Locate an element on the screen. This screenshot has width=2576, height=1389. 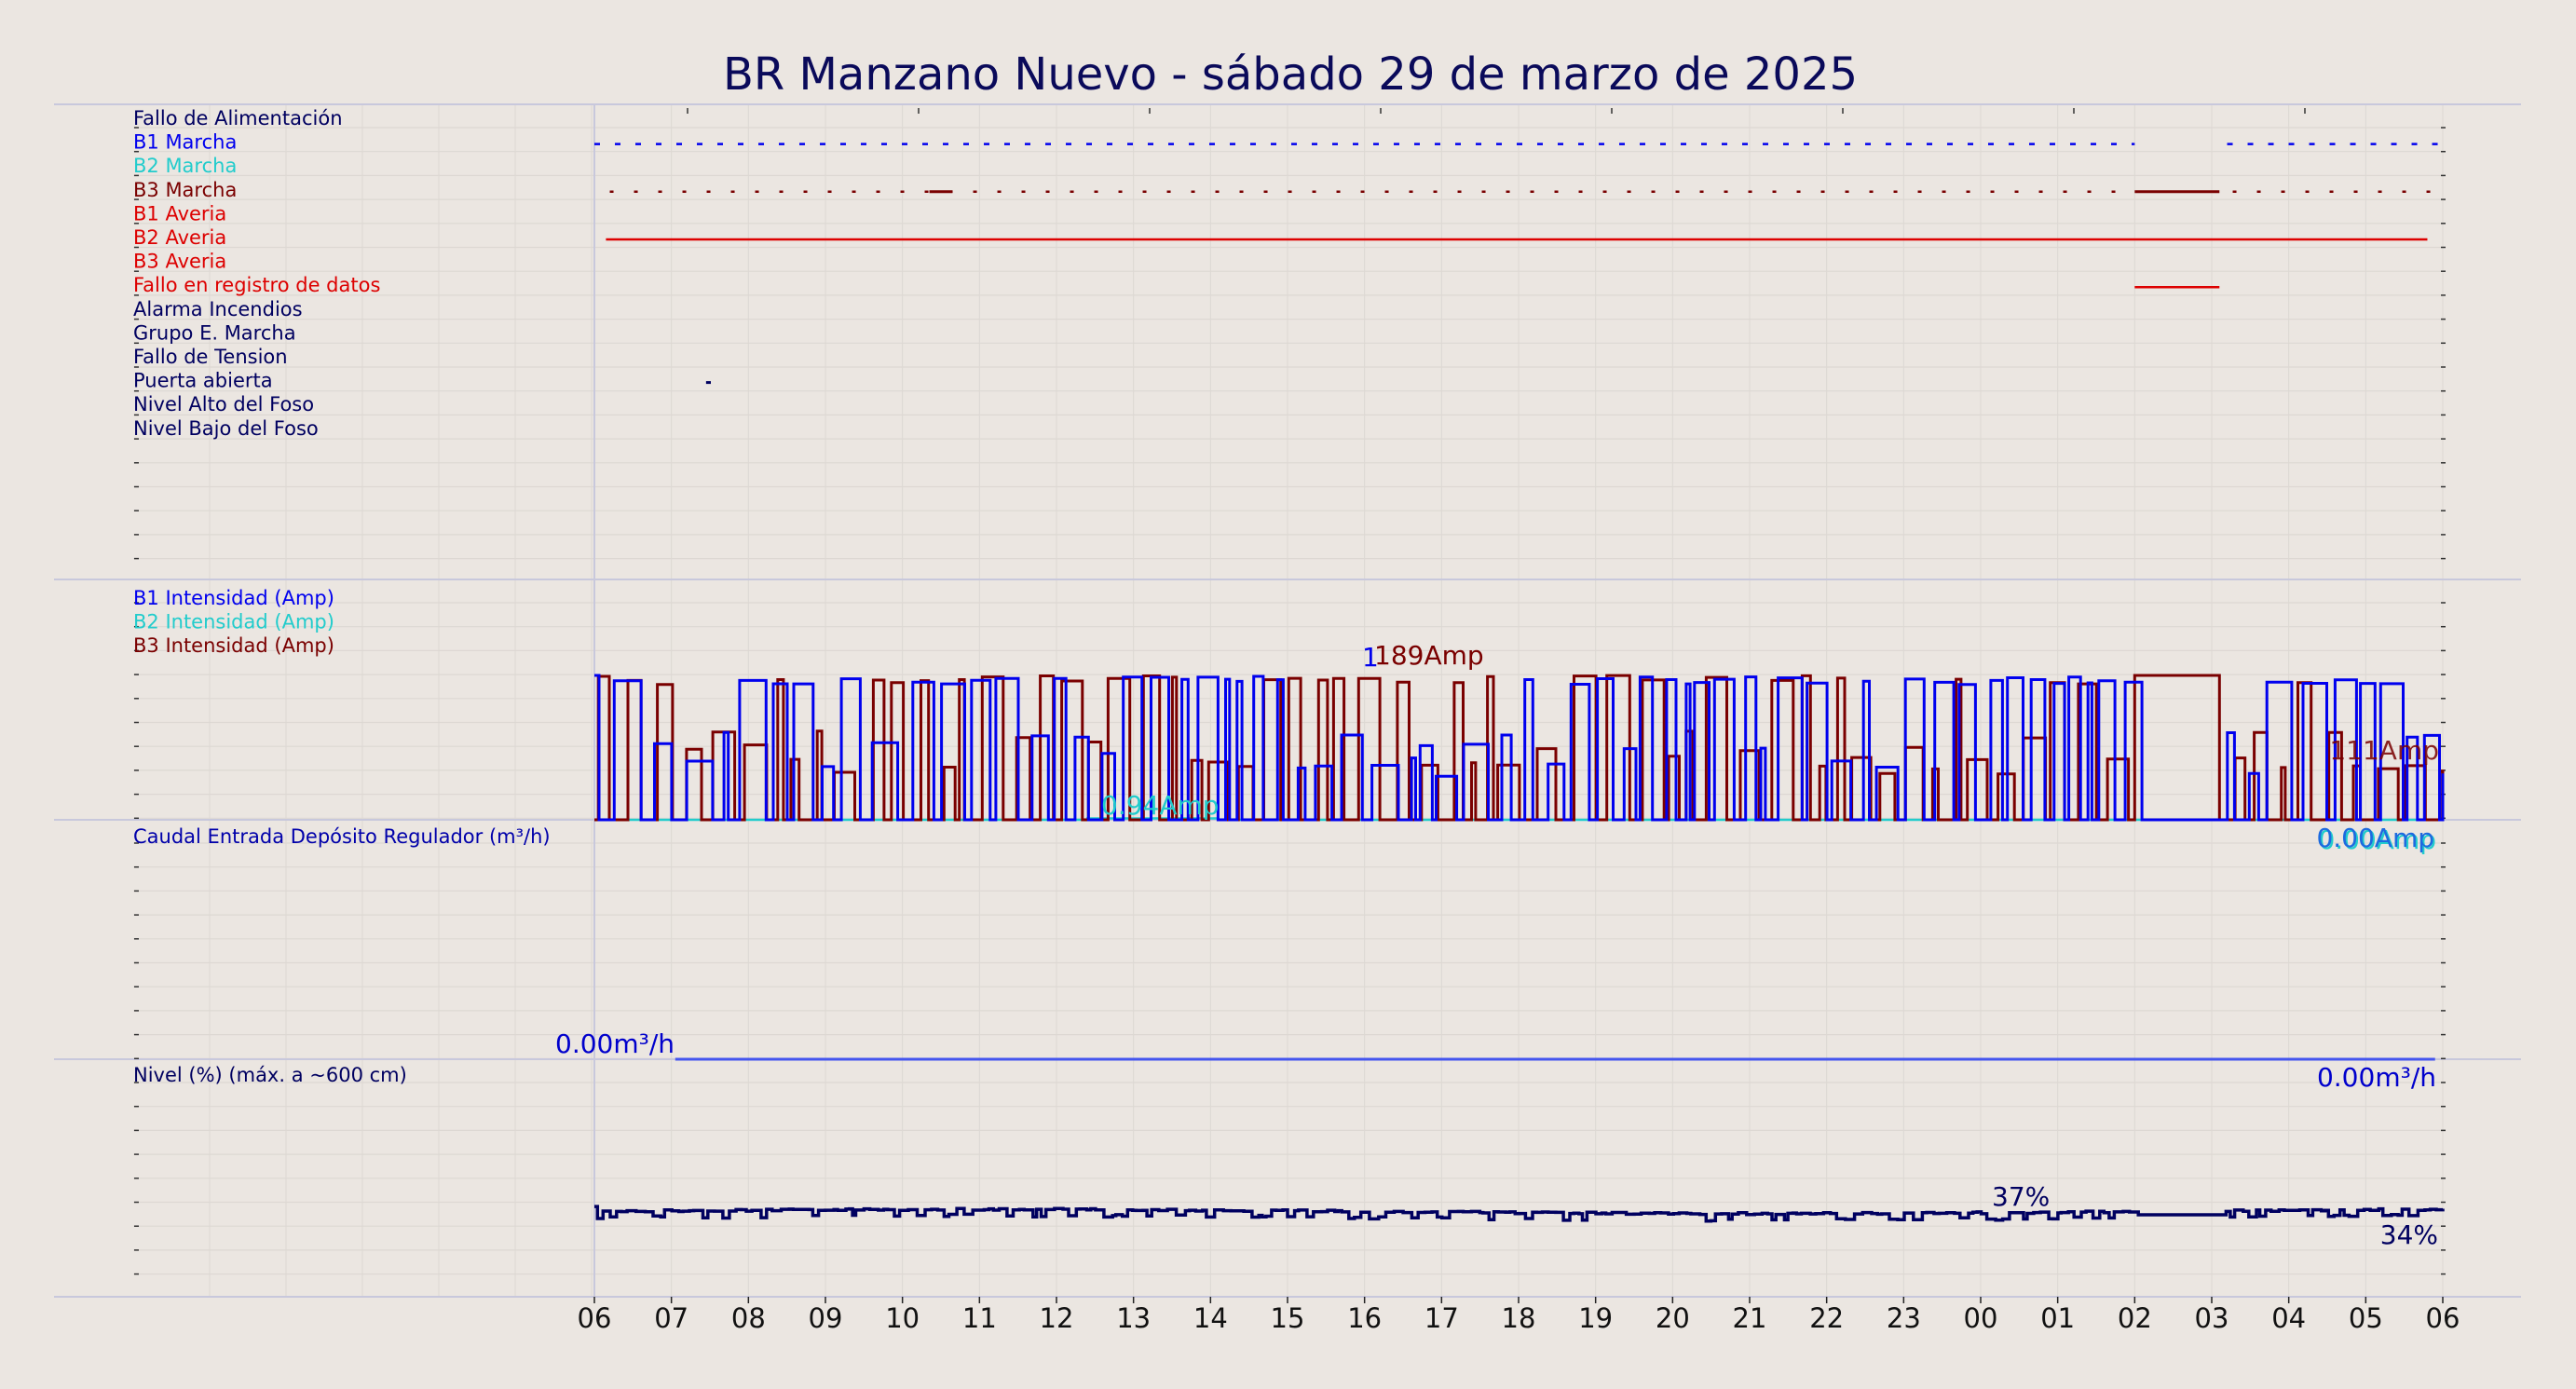
level-max-label: 37% is located at coordinates (2021, 1196).